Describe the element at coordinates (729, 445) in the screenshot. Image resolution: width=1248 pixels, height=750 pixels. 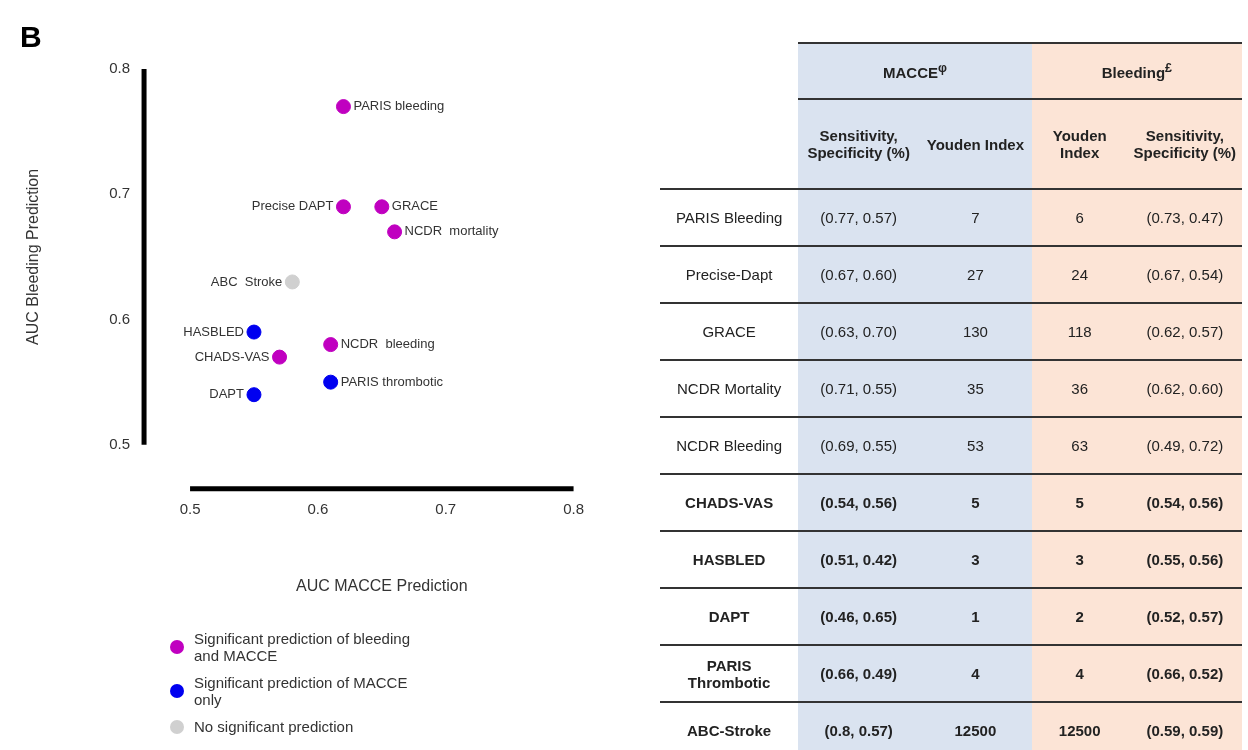
I see `text: NCDR Bleeding` at that location.